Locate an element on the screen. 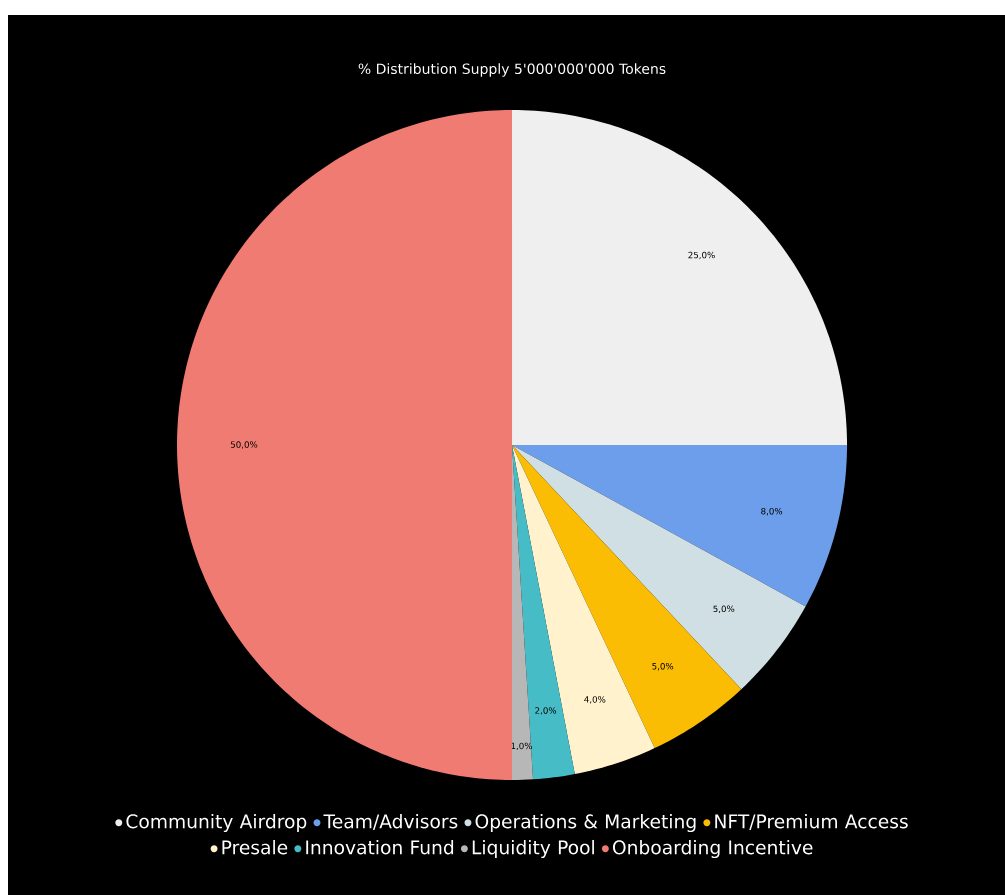 The image size is (1005, 895). legend-label: Operations & Marketing is located at coordinates (585, 823).